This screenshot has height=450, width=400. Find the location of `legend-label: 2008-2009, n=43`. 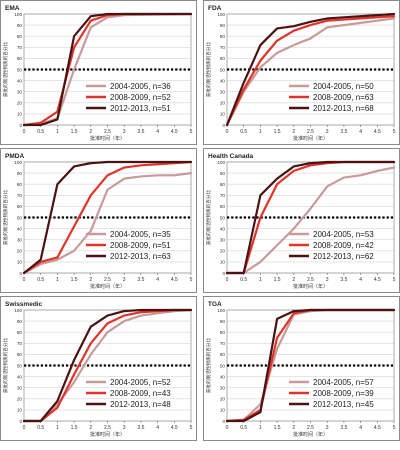

legend-label: 2008-2009, n=43 is located at coordinates (140, 393).